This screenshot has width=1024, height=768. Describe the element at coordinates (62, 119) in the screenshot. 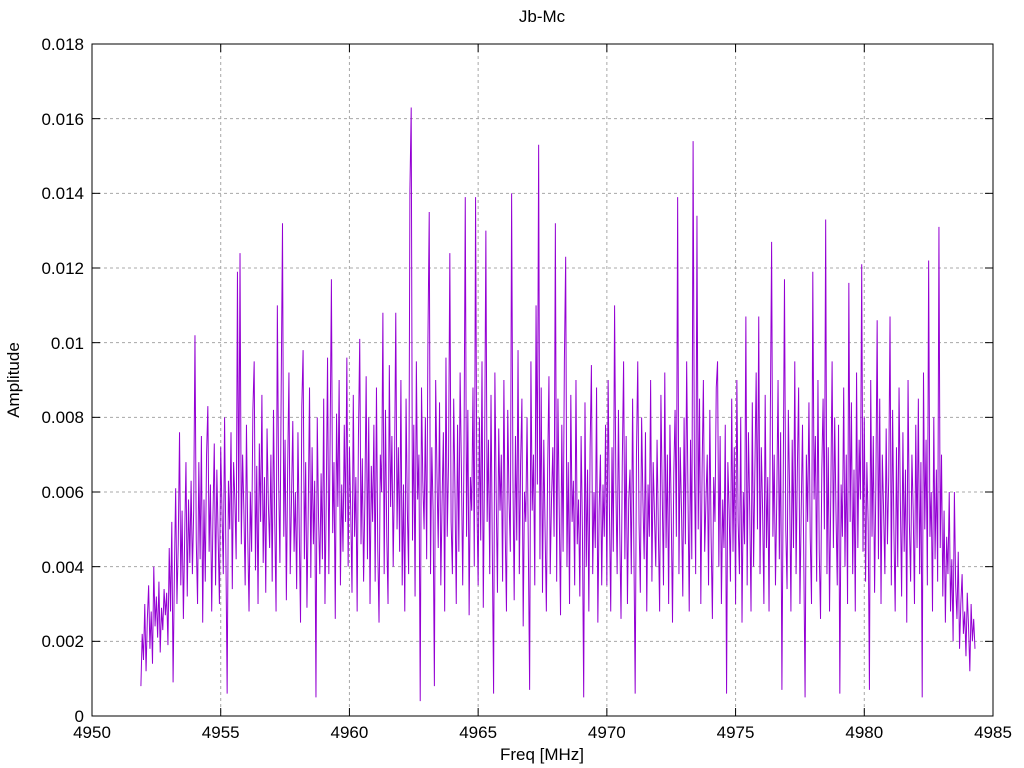

I see `y-tick-label: 0.016` at that location.